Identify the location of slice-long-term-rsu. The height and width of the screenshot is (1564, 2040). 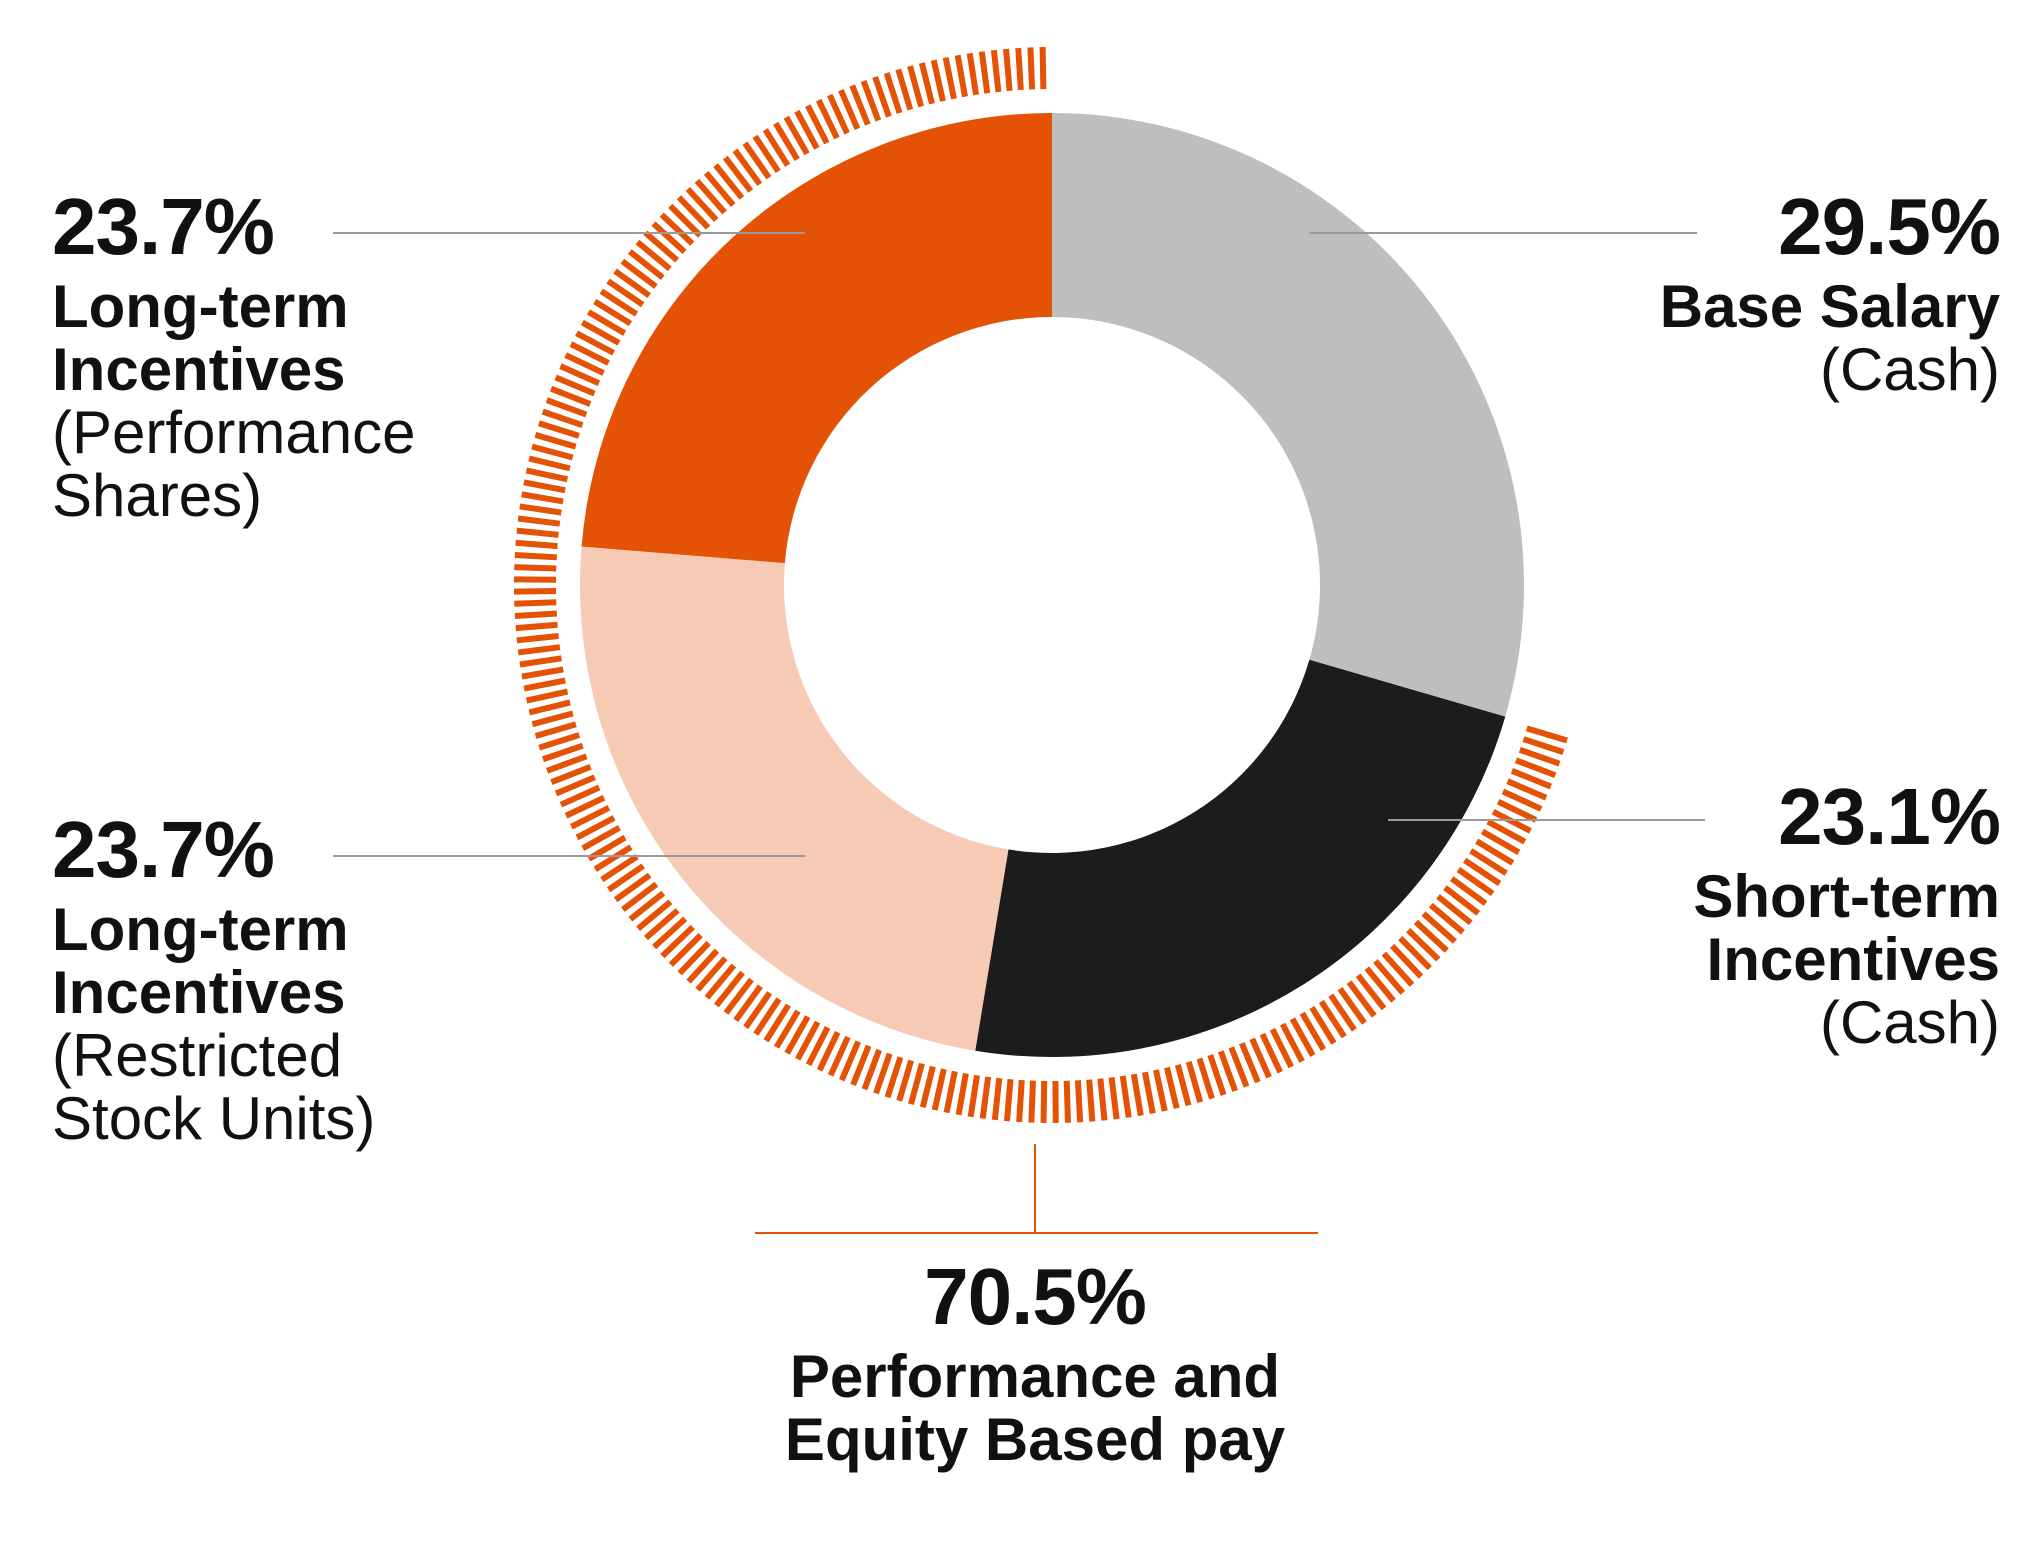
(794, 798).